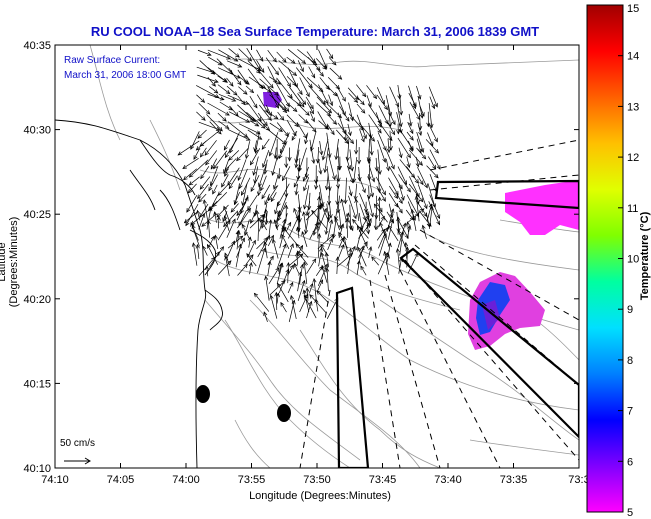 The width and height of the screenshot is (651, 519). Describe the element at coordinates (37, 131) in the screenshot. I see `y-tick-label: 40:30` at that location.